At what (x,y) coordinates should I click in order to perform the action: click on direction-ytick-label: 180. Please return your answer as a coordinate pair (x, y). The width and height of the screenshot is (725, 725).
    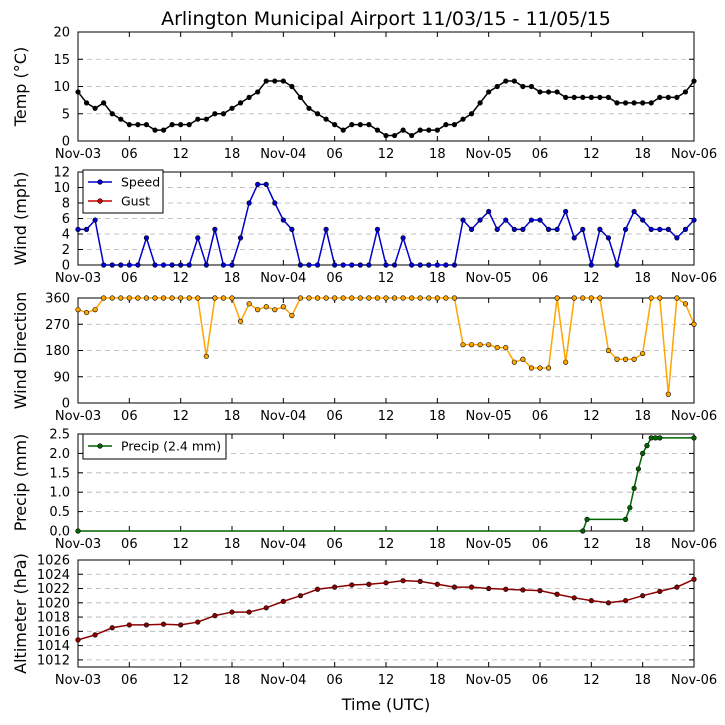
    Looking at the image, I should click on (57, 351).